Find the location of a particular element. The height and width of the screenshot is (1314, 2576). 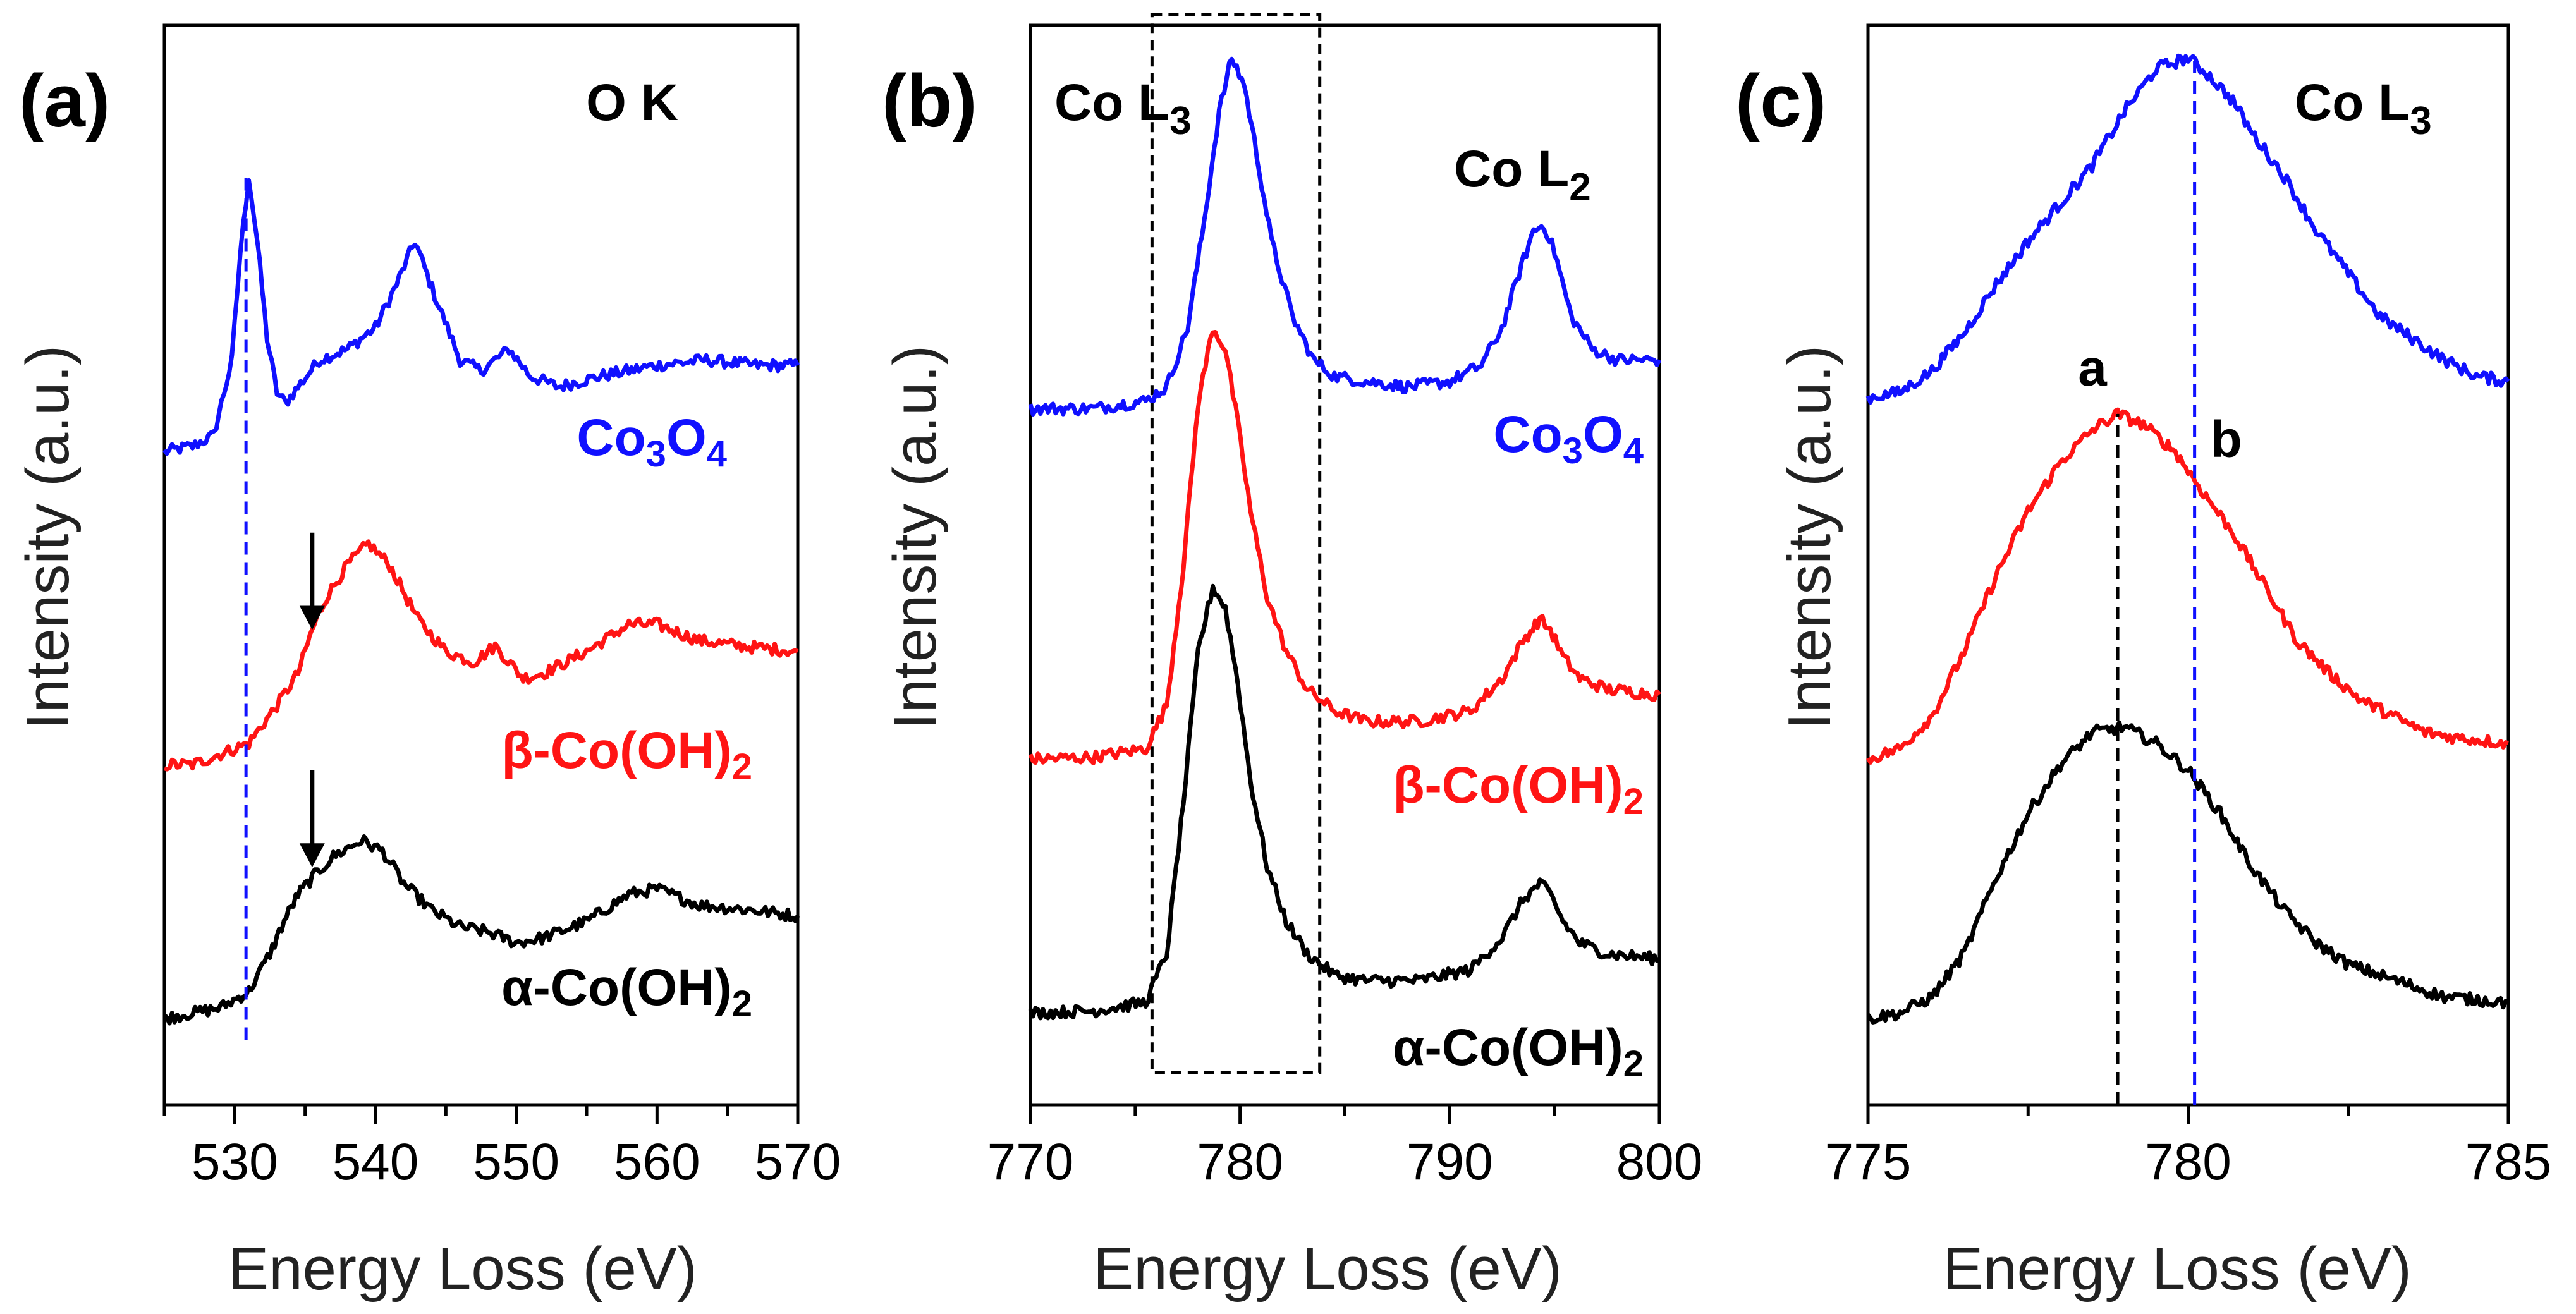

panel-c-peak-label-b: b is located at coordinates (2226, 440).